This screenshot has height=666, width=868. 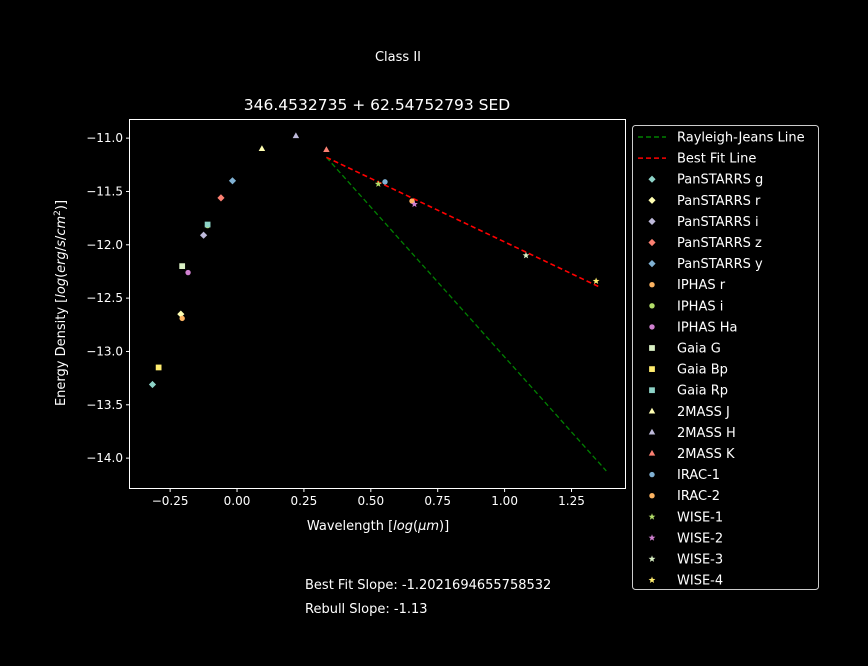 I want to click on point-panstarrs-y, so click(x=232, y=181).